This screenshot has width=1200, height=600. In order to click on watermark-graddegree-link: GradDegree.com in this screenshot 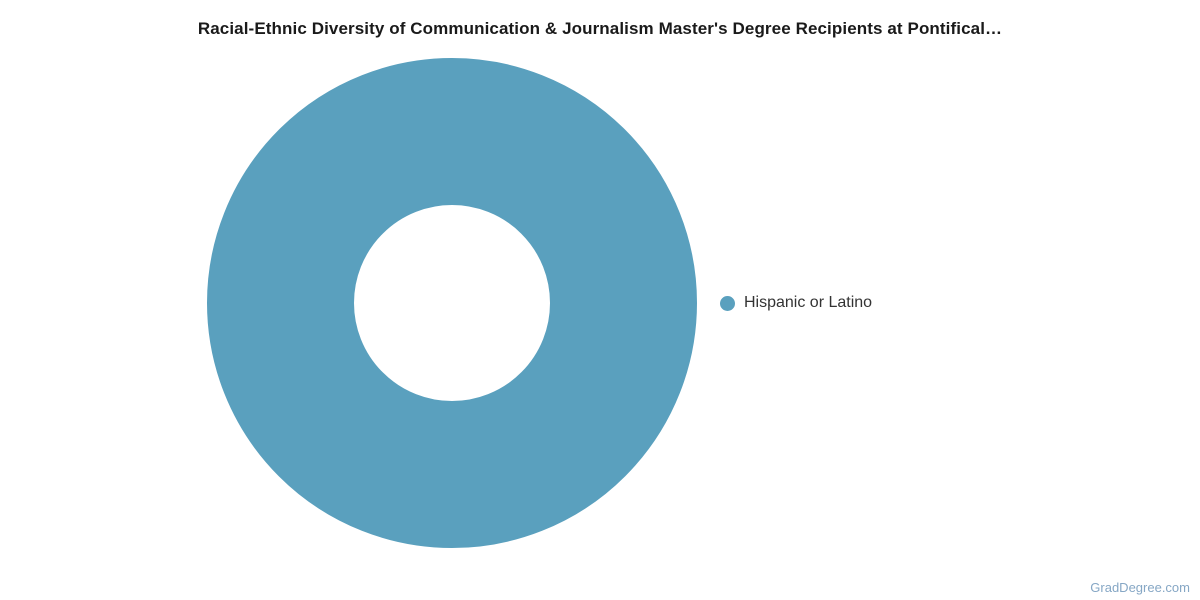, I will do `click(1140, 587)`.